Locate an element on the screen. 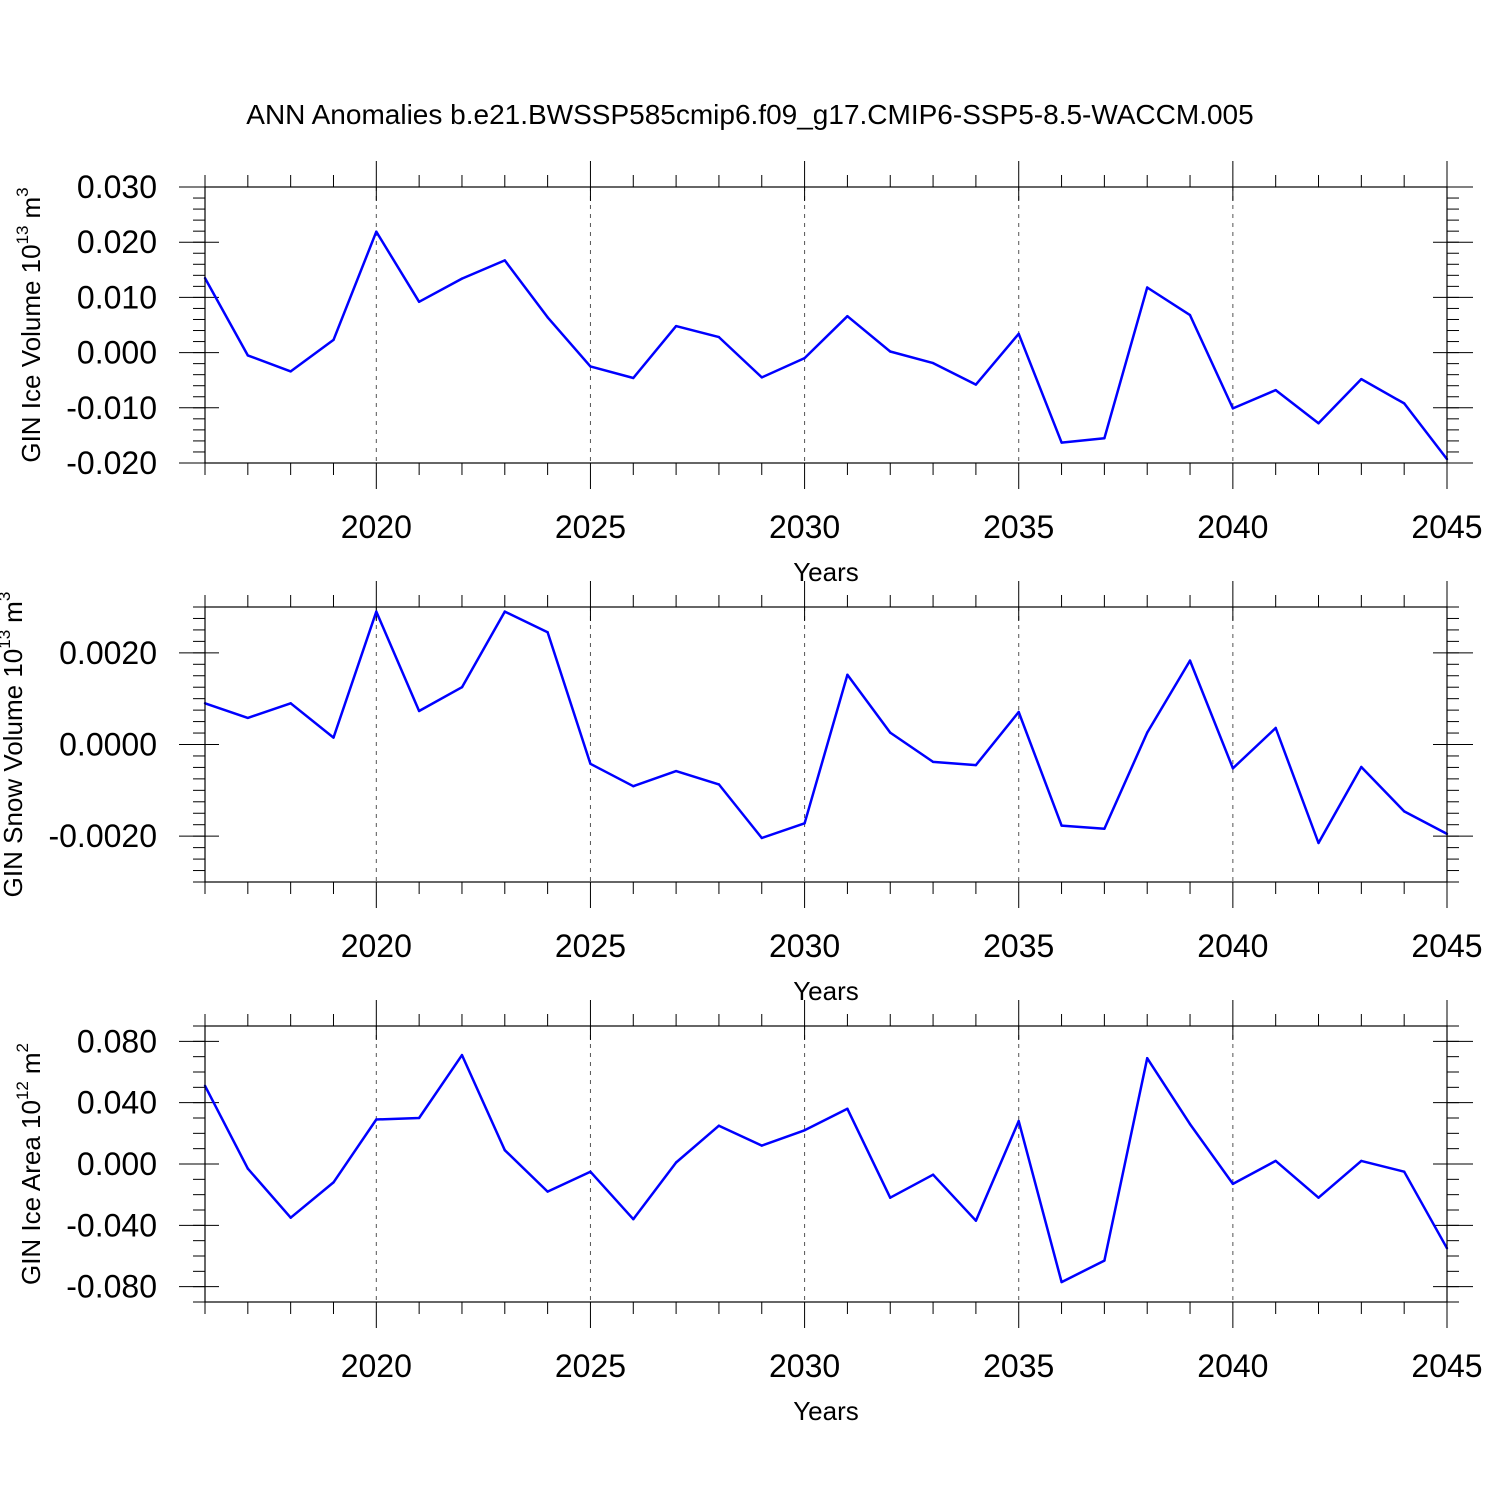 Image resolution: width=1500 pixels, height=1500 pixels. y-tick-label: 0.030 is located at coordinates (117, 187).